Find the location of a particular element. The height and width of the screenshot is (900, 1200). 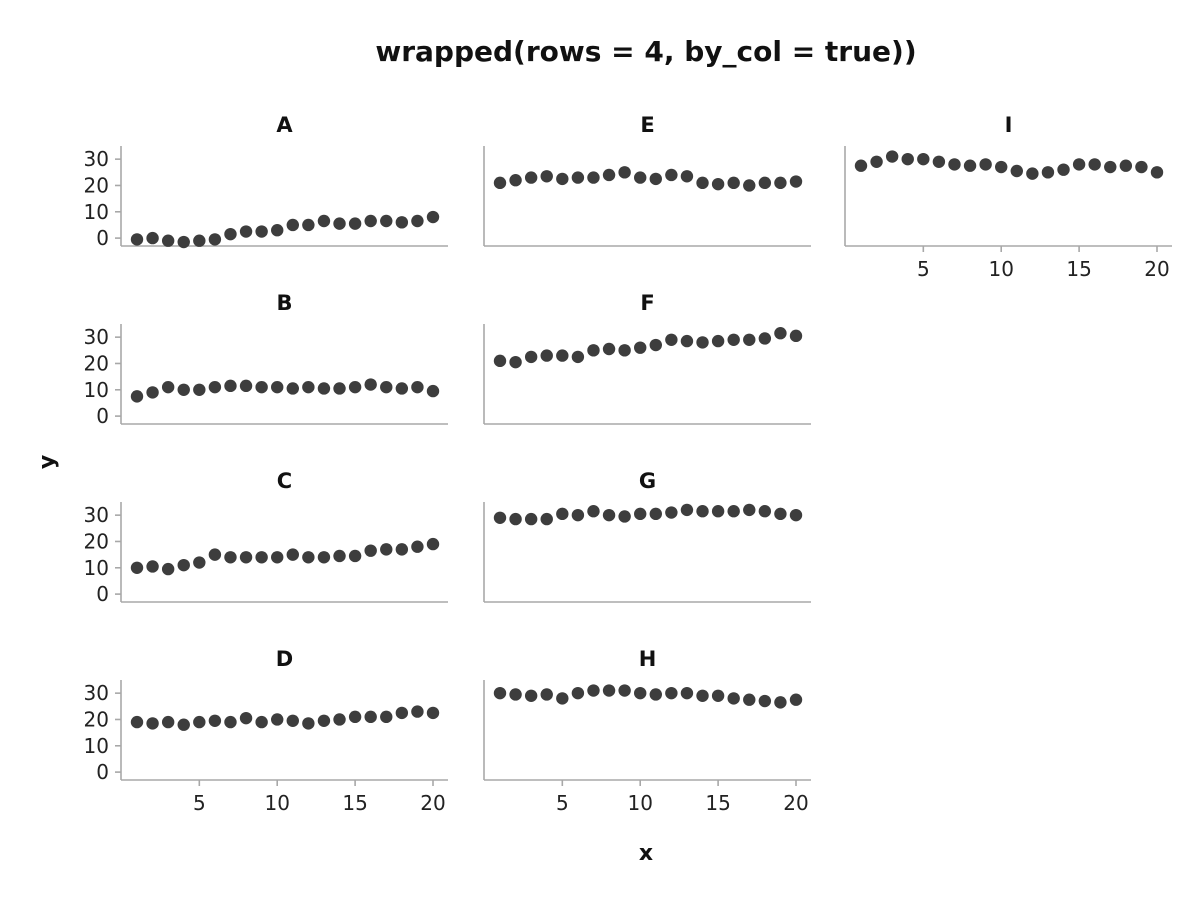

panel-title-b: B is located at coordinates (284, 303).